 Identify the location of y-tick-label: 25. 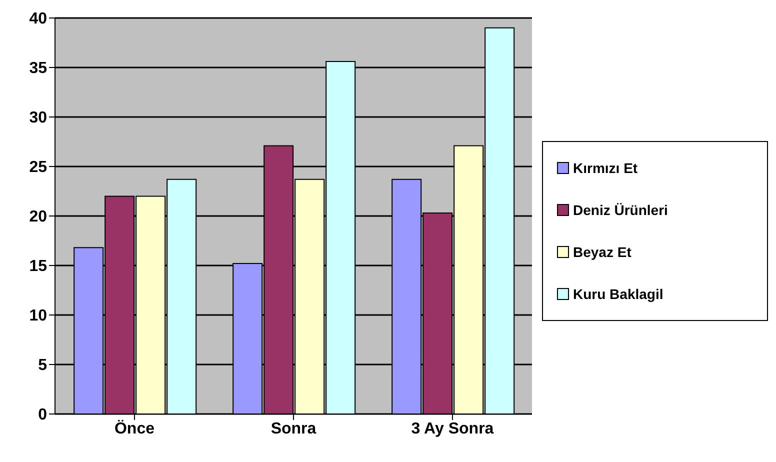
(38, 167).